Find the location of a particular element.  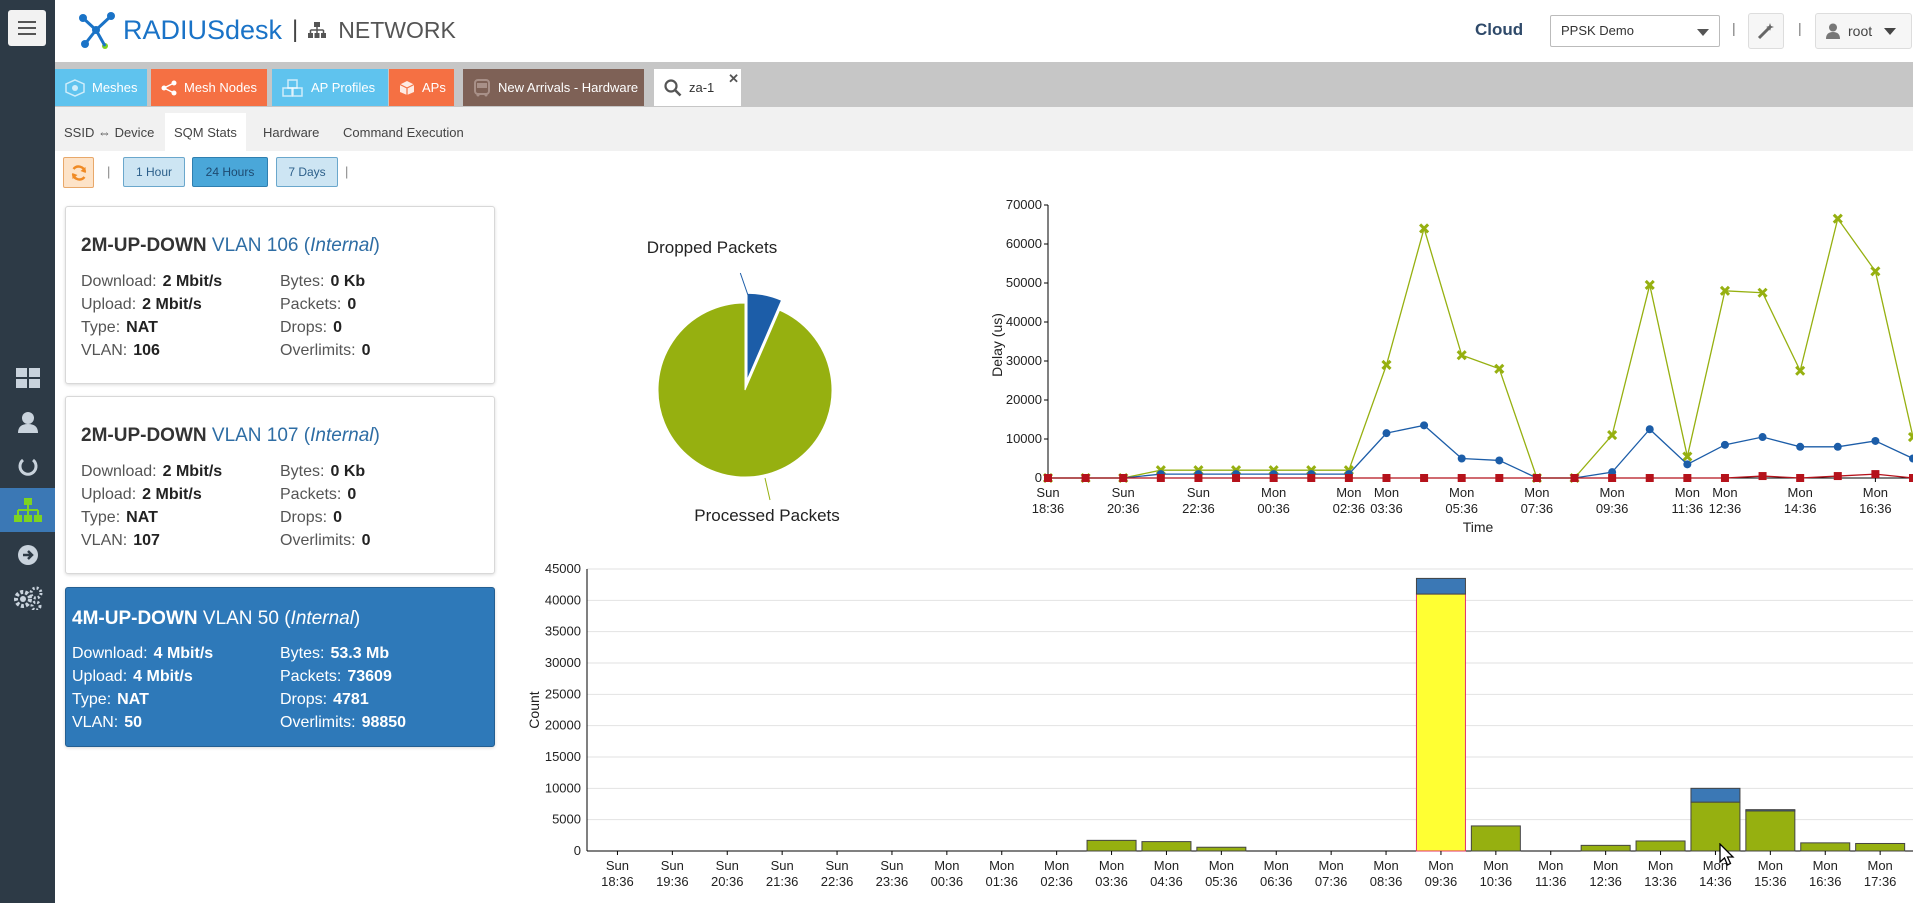

network-sitemap-icon is located at coordinates (27, 510).